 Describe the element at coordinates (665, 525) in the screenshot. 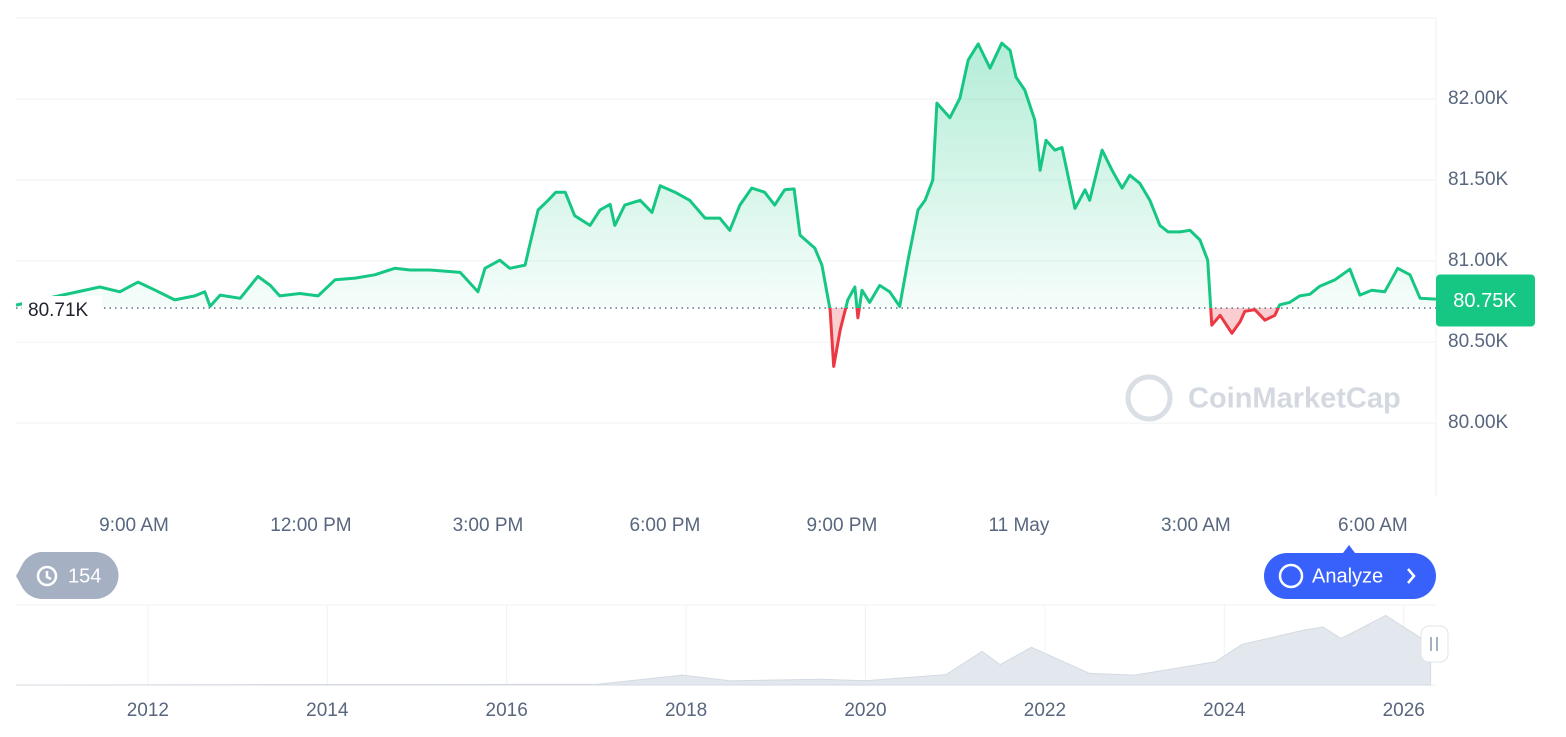

I see `x-tick-label: 6:00 PM` at that location.